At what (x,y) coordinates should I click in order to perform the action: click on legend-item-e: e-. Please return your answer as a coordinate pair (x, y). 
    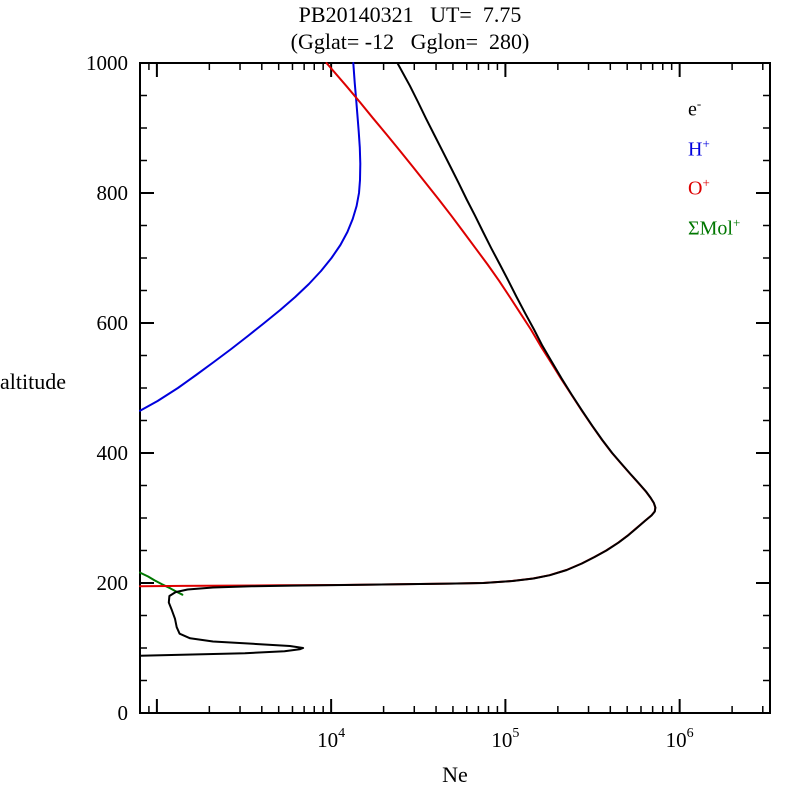
    Looking at the image, I should click on (695, 108).